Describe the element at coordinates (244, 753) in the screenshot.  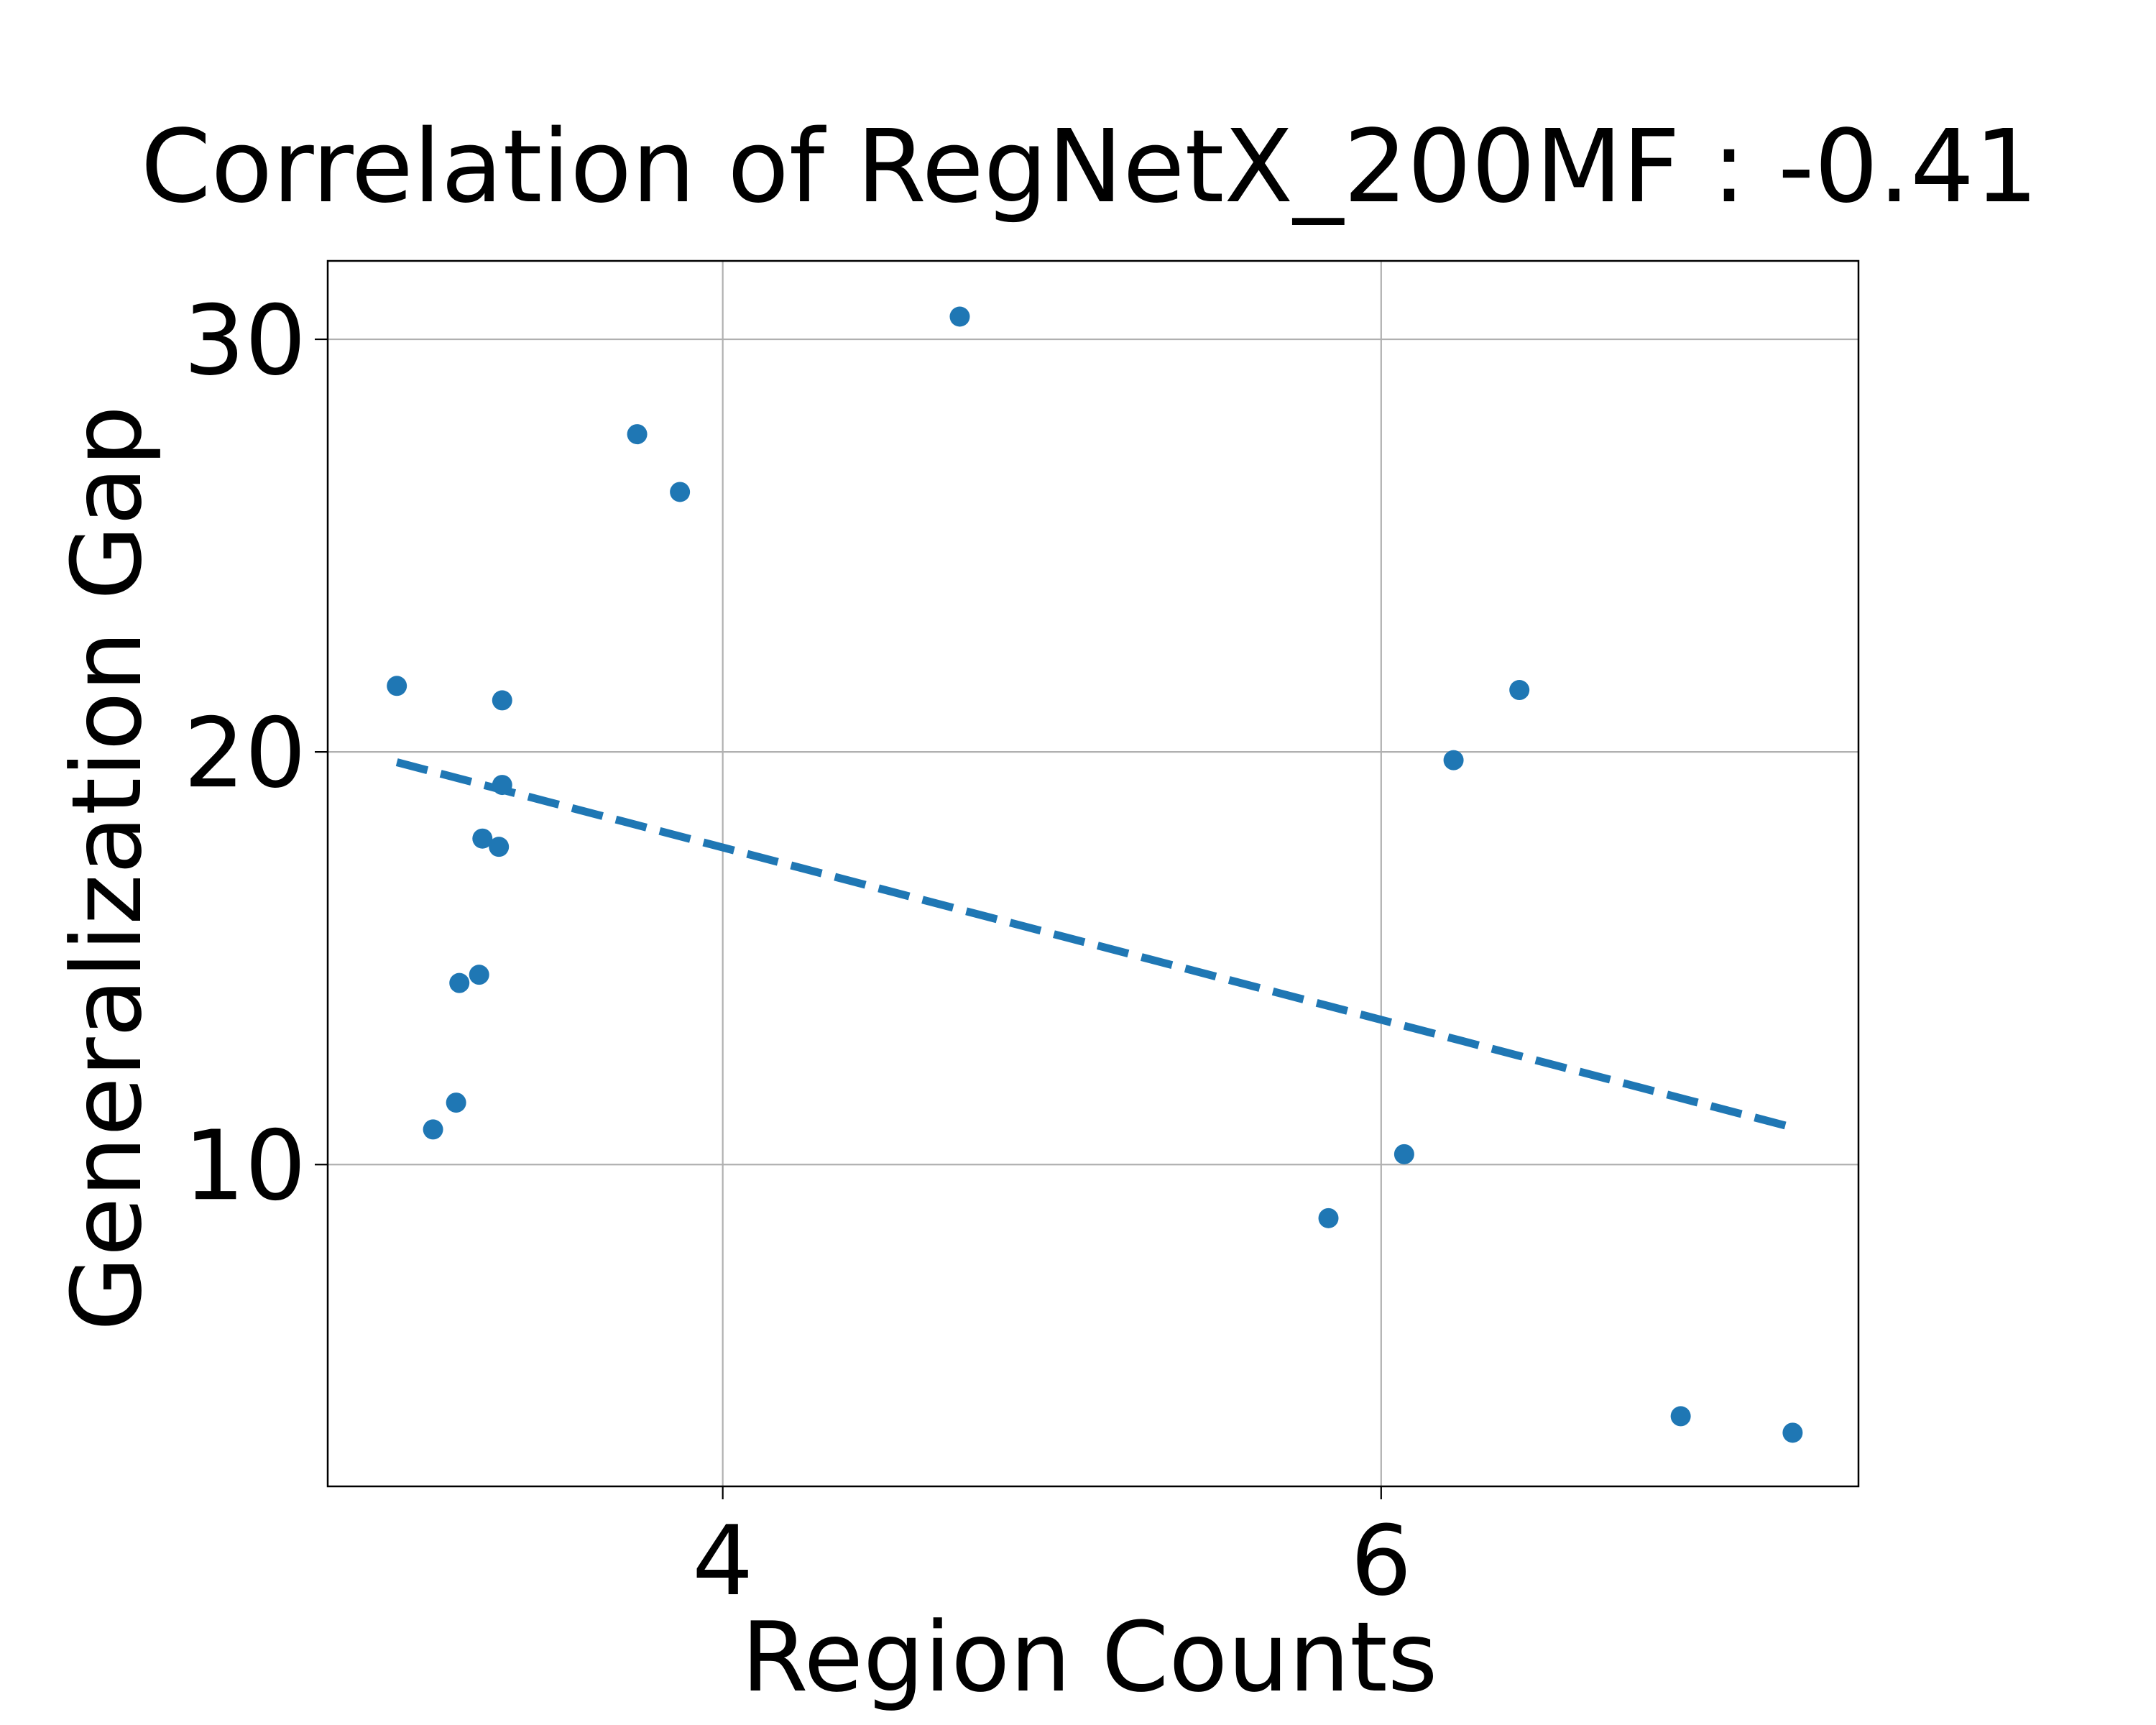
I see `y-tick-label: 20` at that location.